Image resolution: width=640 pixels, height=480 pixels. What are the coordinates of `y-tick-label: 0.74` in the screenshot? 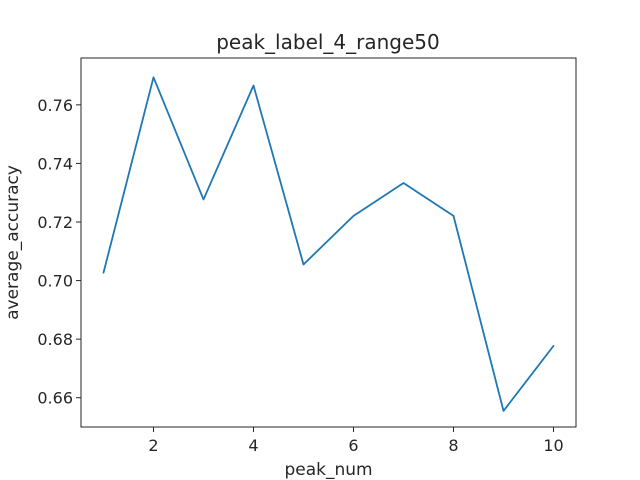 It's located at (55, 163).